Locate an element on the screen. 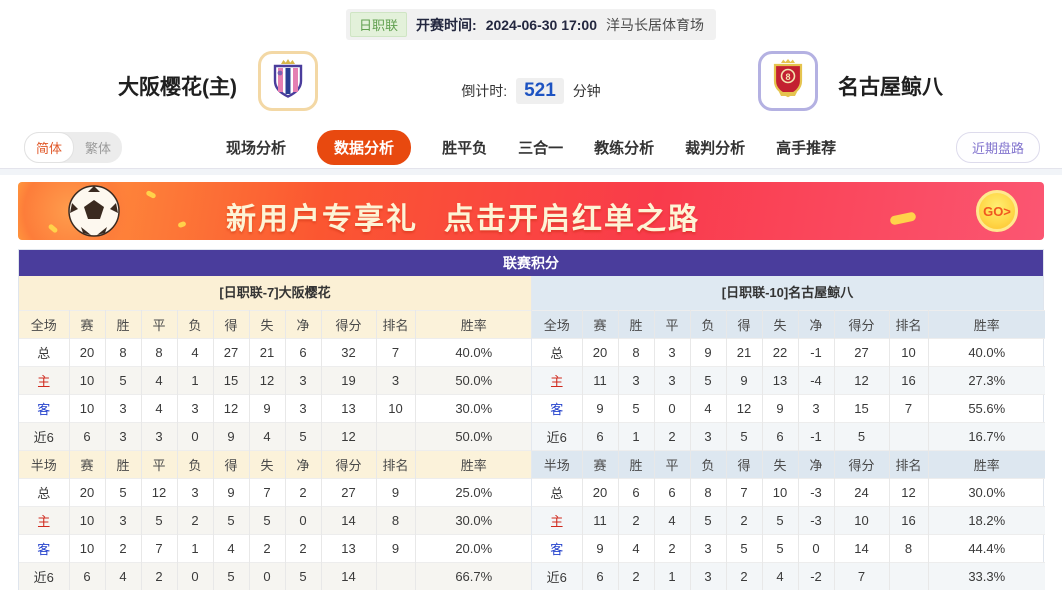 The width and height of the screenshot is (1062, 590). tab-0: 现场分析 is located at coordinates (256, 148).